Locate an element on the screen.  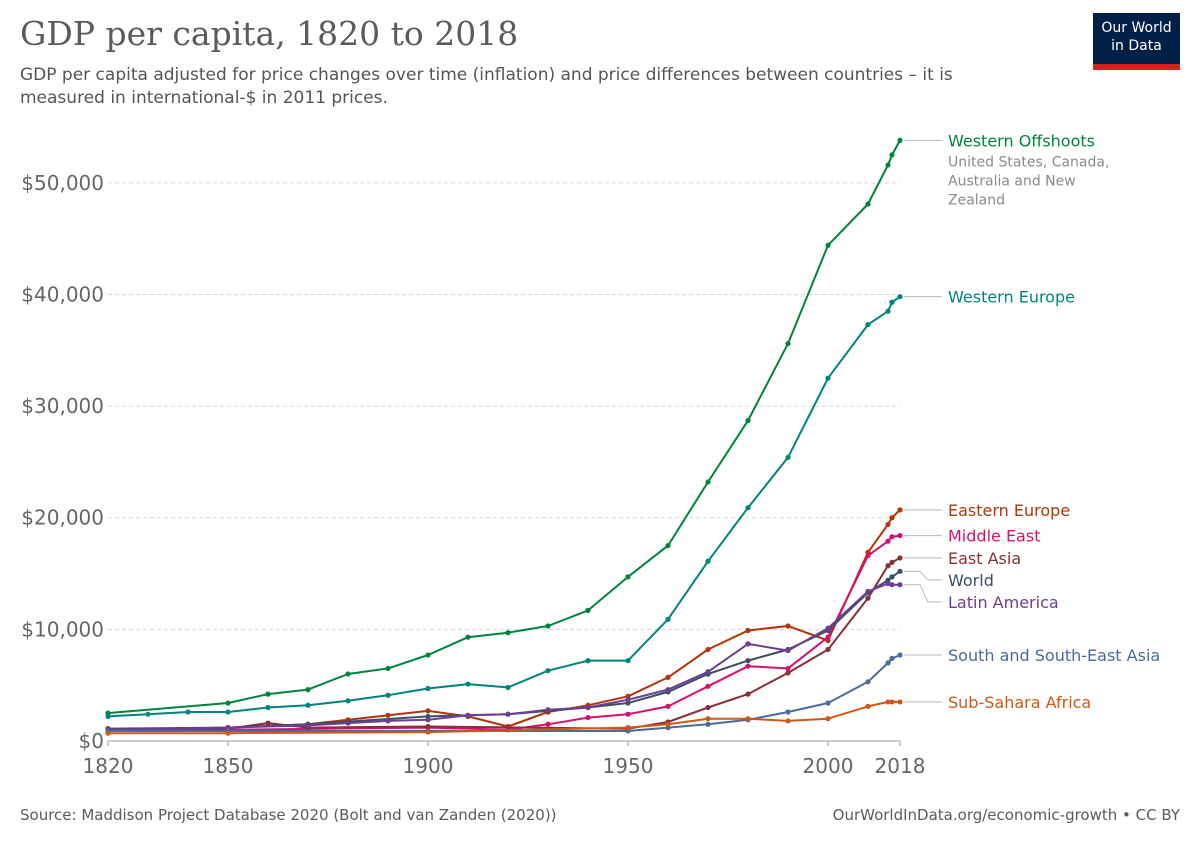
x-tick-label: 1820 is located at coordinates (108, 766).